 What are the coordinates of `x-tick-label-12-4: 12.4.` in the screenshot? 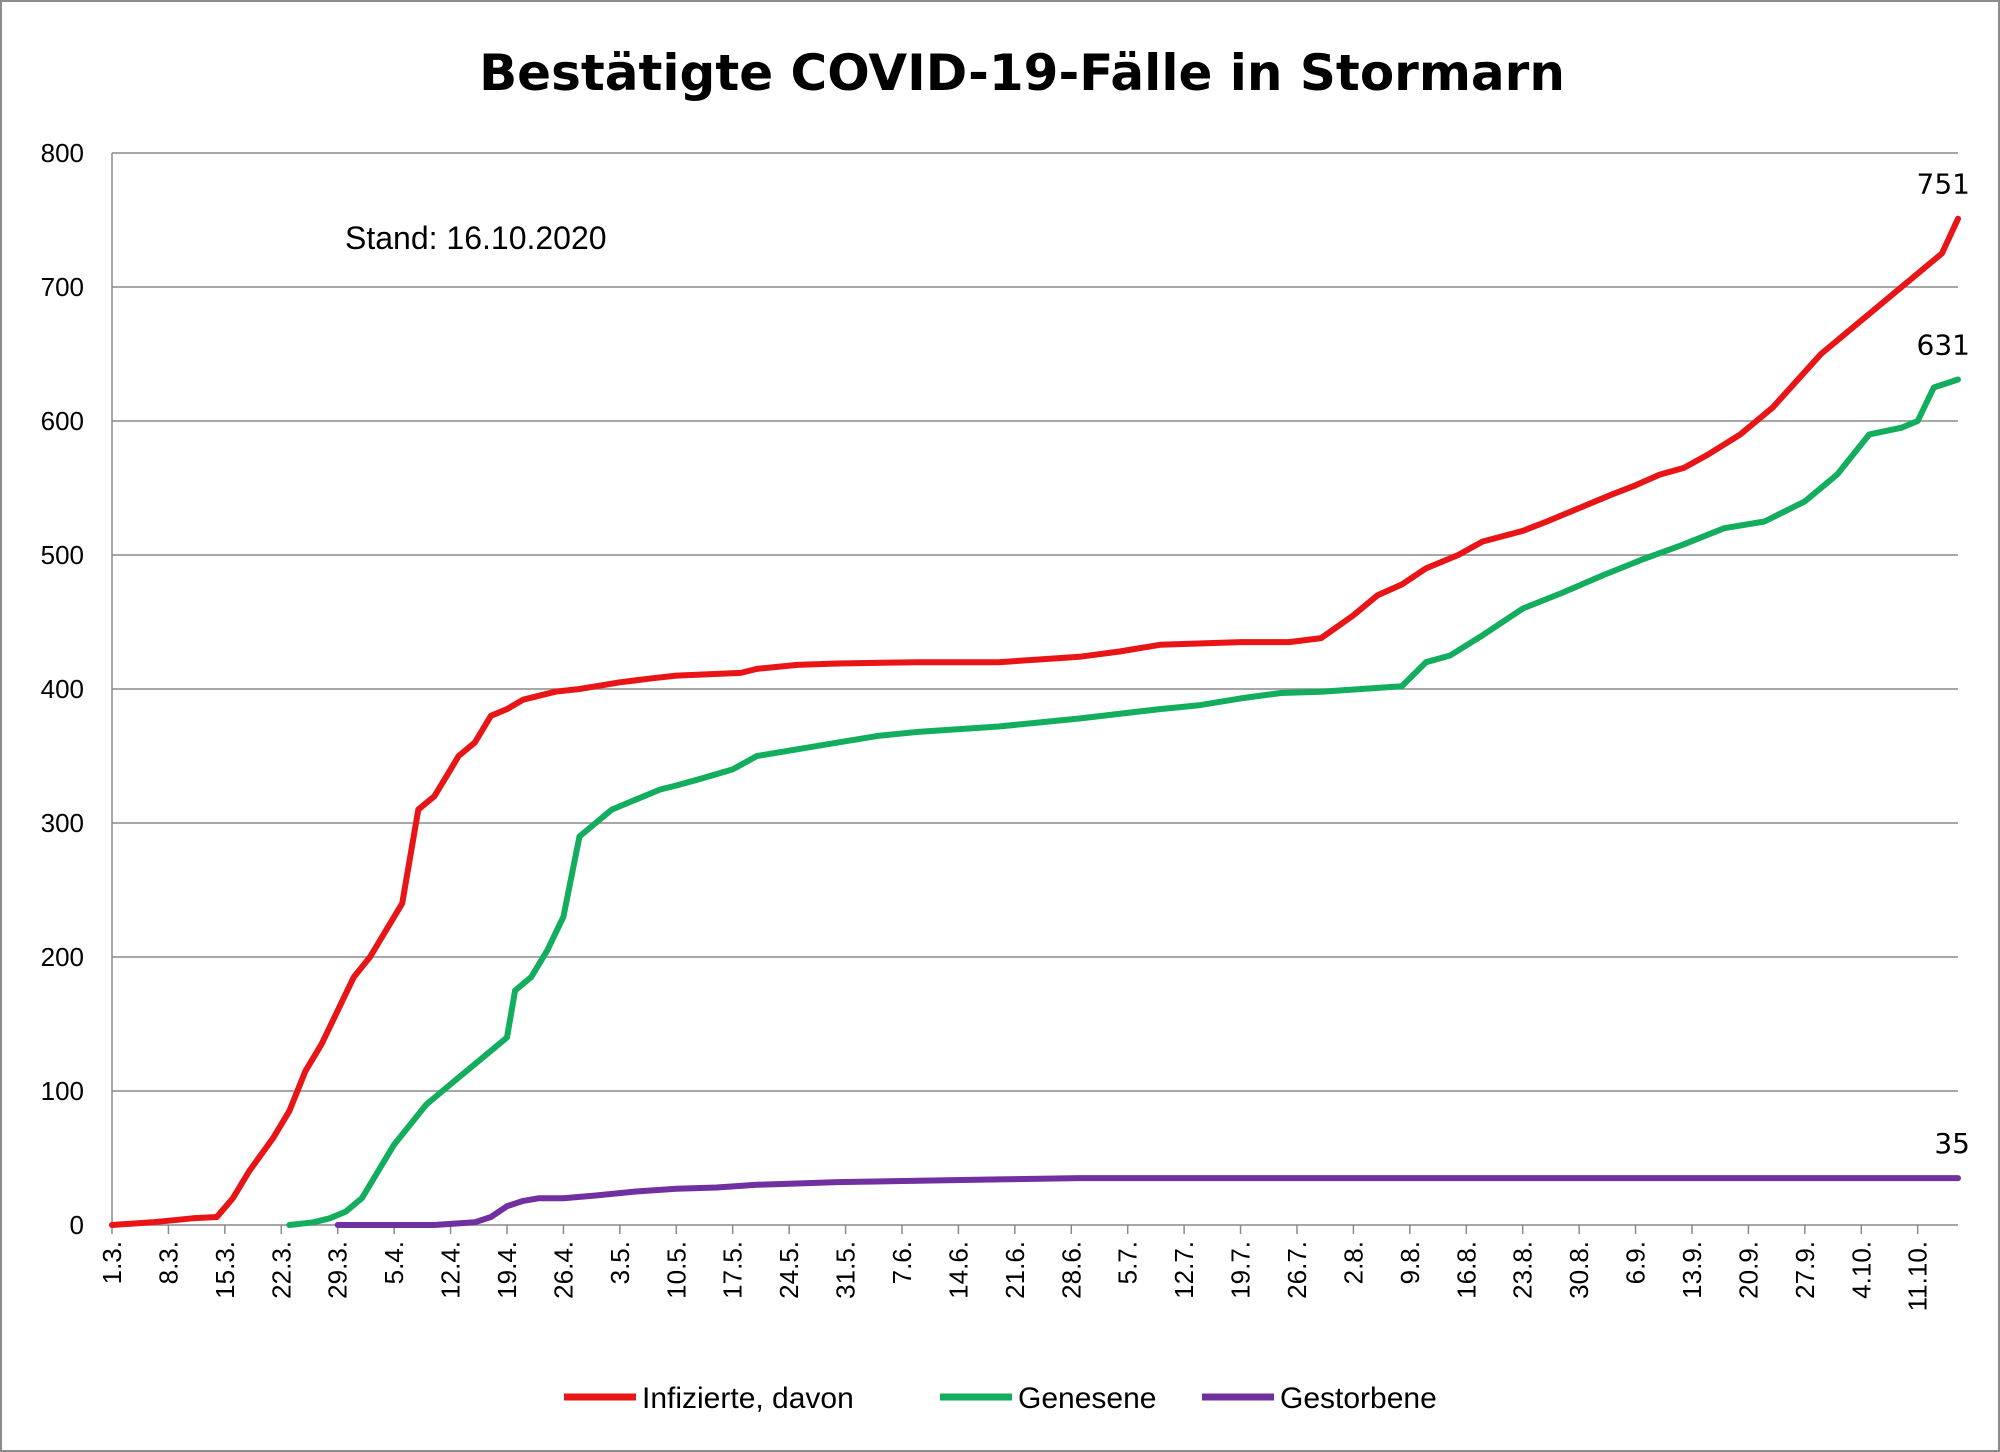 It's located at (451, 1270).